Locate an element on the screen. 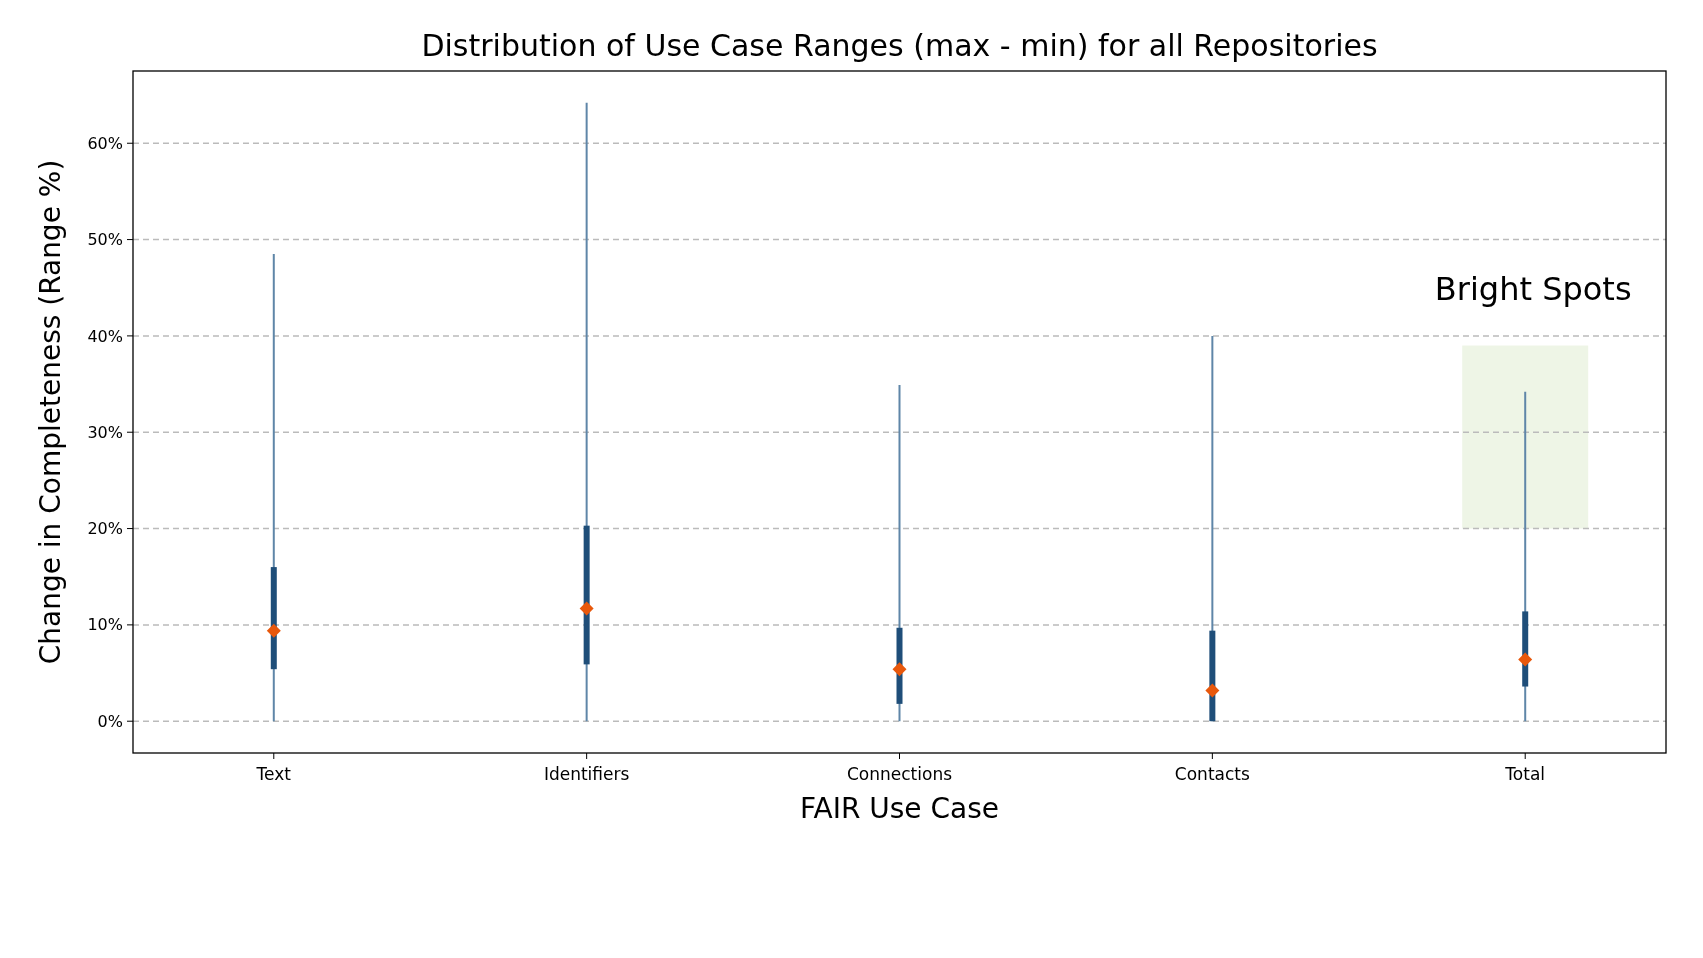 This screenshot has height=958, width=1703. band-label: Bright Spots is located at coordinates (1533, 288).